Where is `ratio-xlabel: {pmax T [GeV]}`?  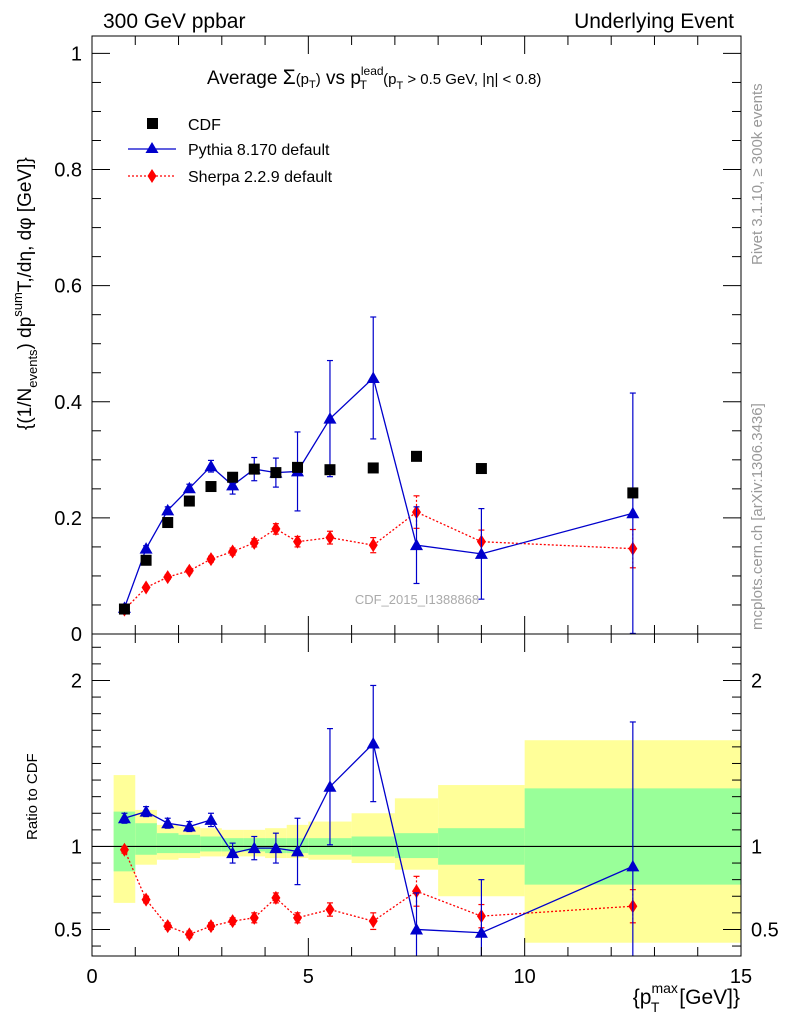 ratio-xlabel: {pmax T [GeV]} is located at coordinates (686, 997).